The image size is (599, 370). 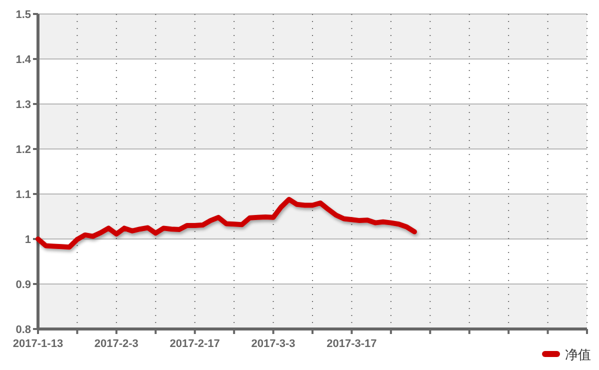 What do you see at coordinates (351, 344) in the screenshot?
I see `x-tick-label: 2017-3-17` at bounding box center [351, 344].